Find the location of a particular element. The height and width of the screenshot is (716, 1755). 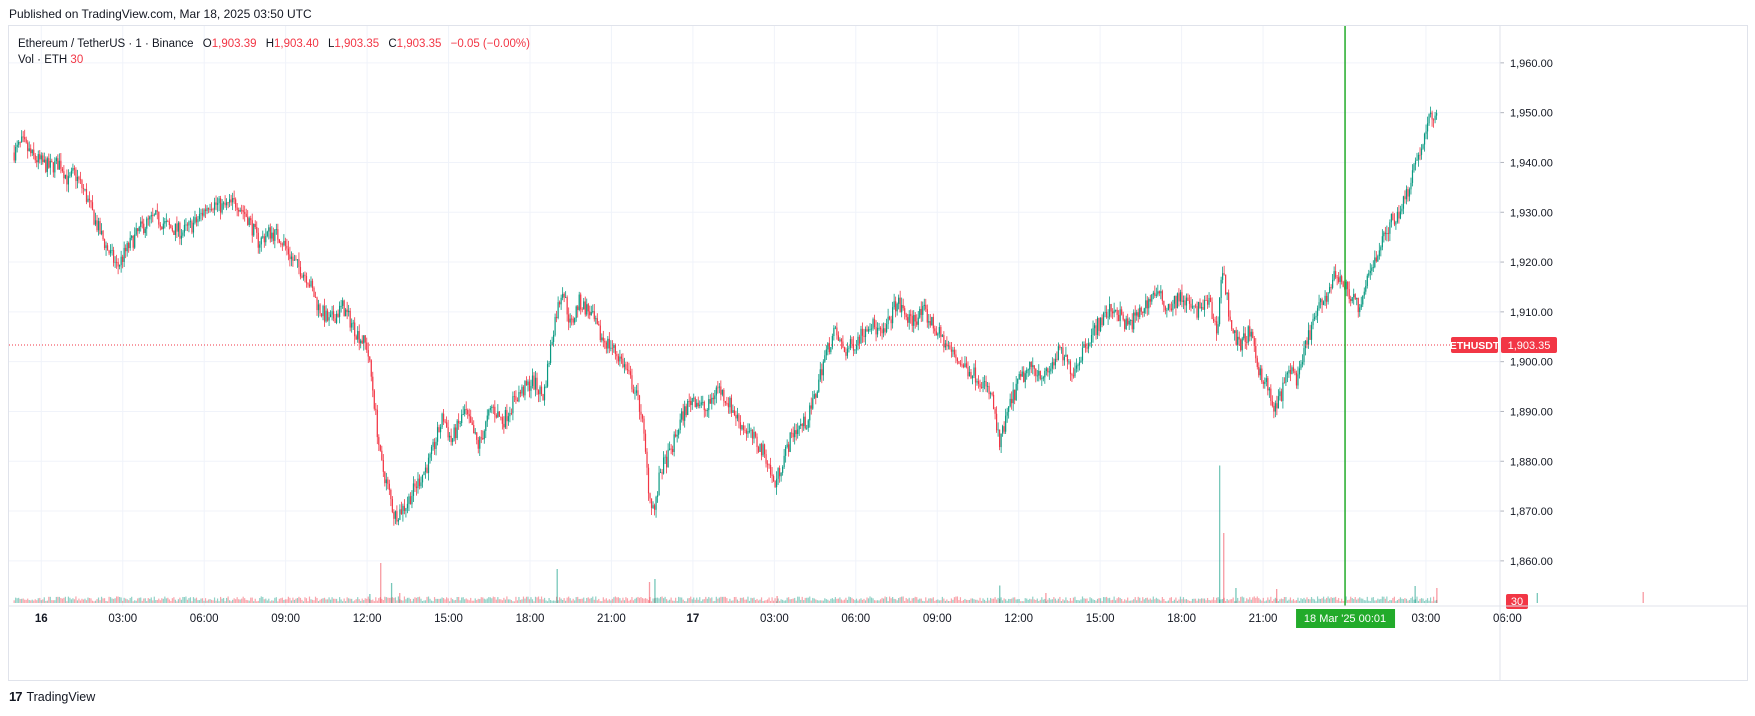

tradingview-logo: 17 TradingView is located at coordinates (52, 696).